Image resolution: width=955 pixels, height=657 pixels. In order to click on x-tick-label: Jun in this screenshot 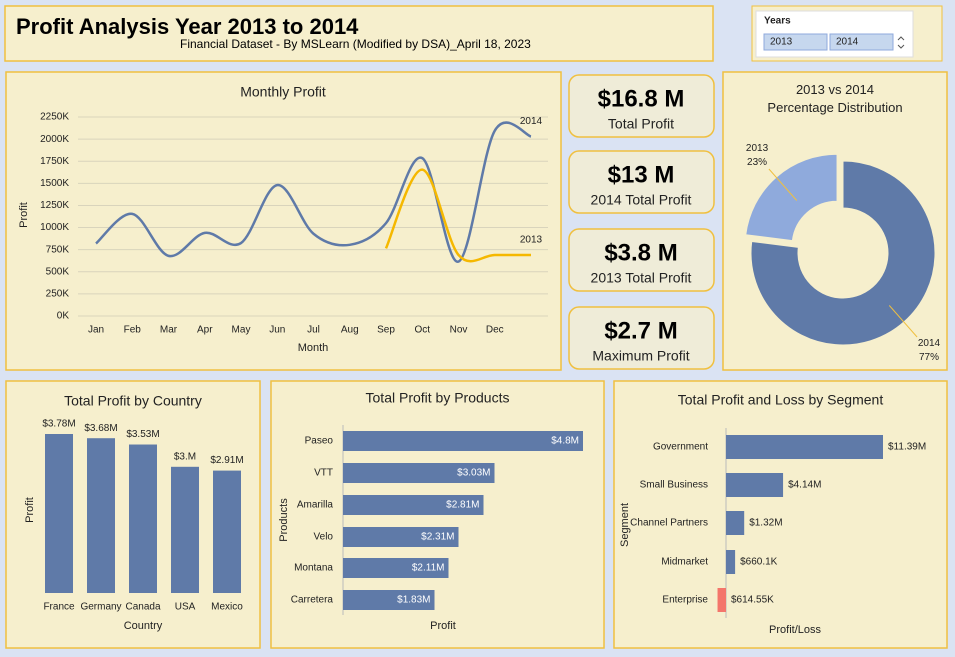, I will do `click(277, 330)`.